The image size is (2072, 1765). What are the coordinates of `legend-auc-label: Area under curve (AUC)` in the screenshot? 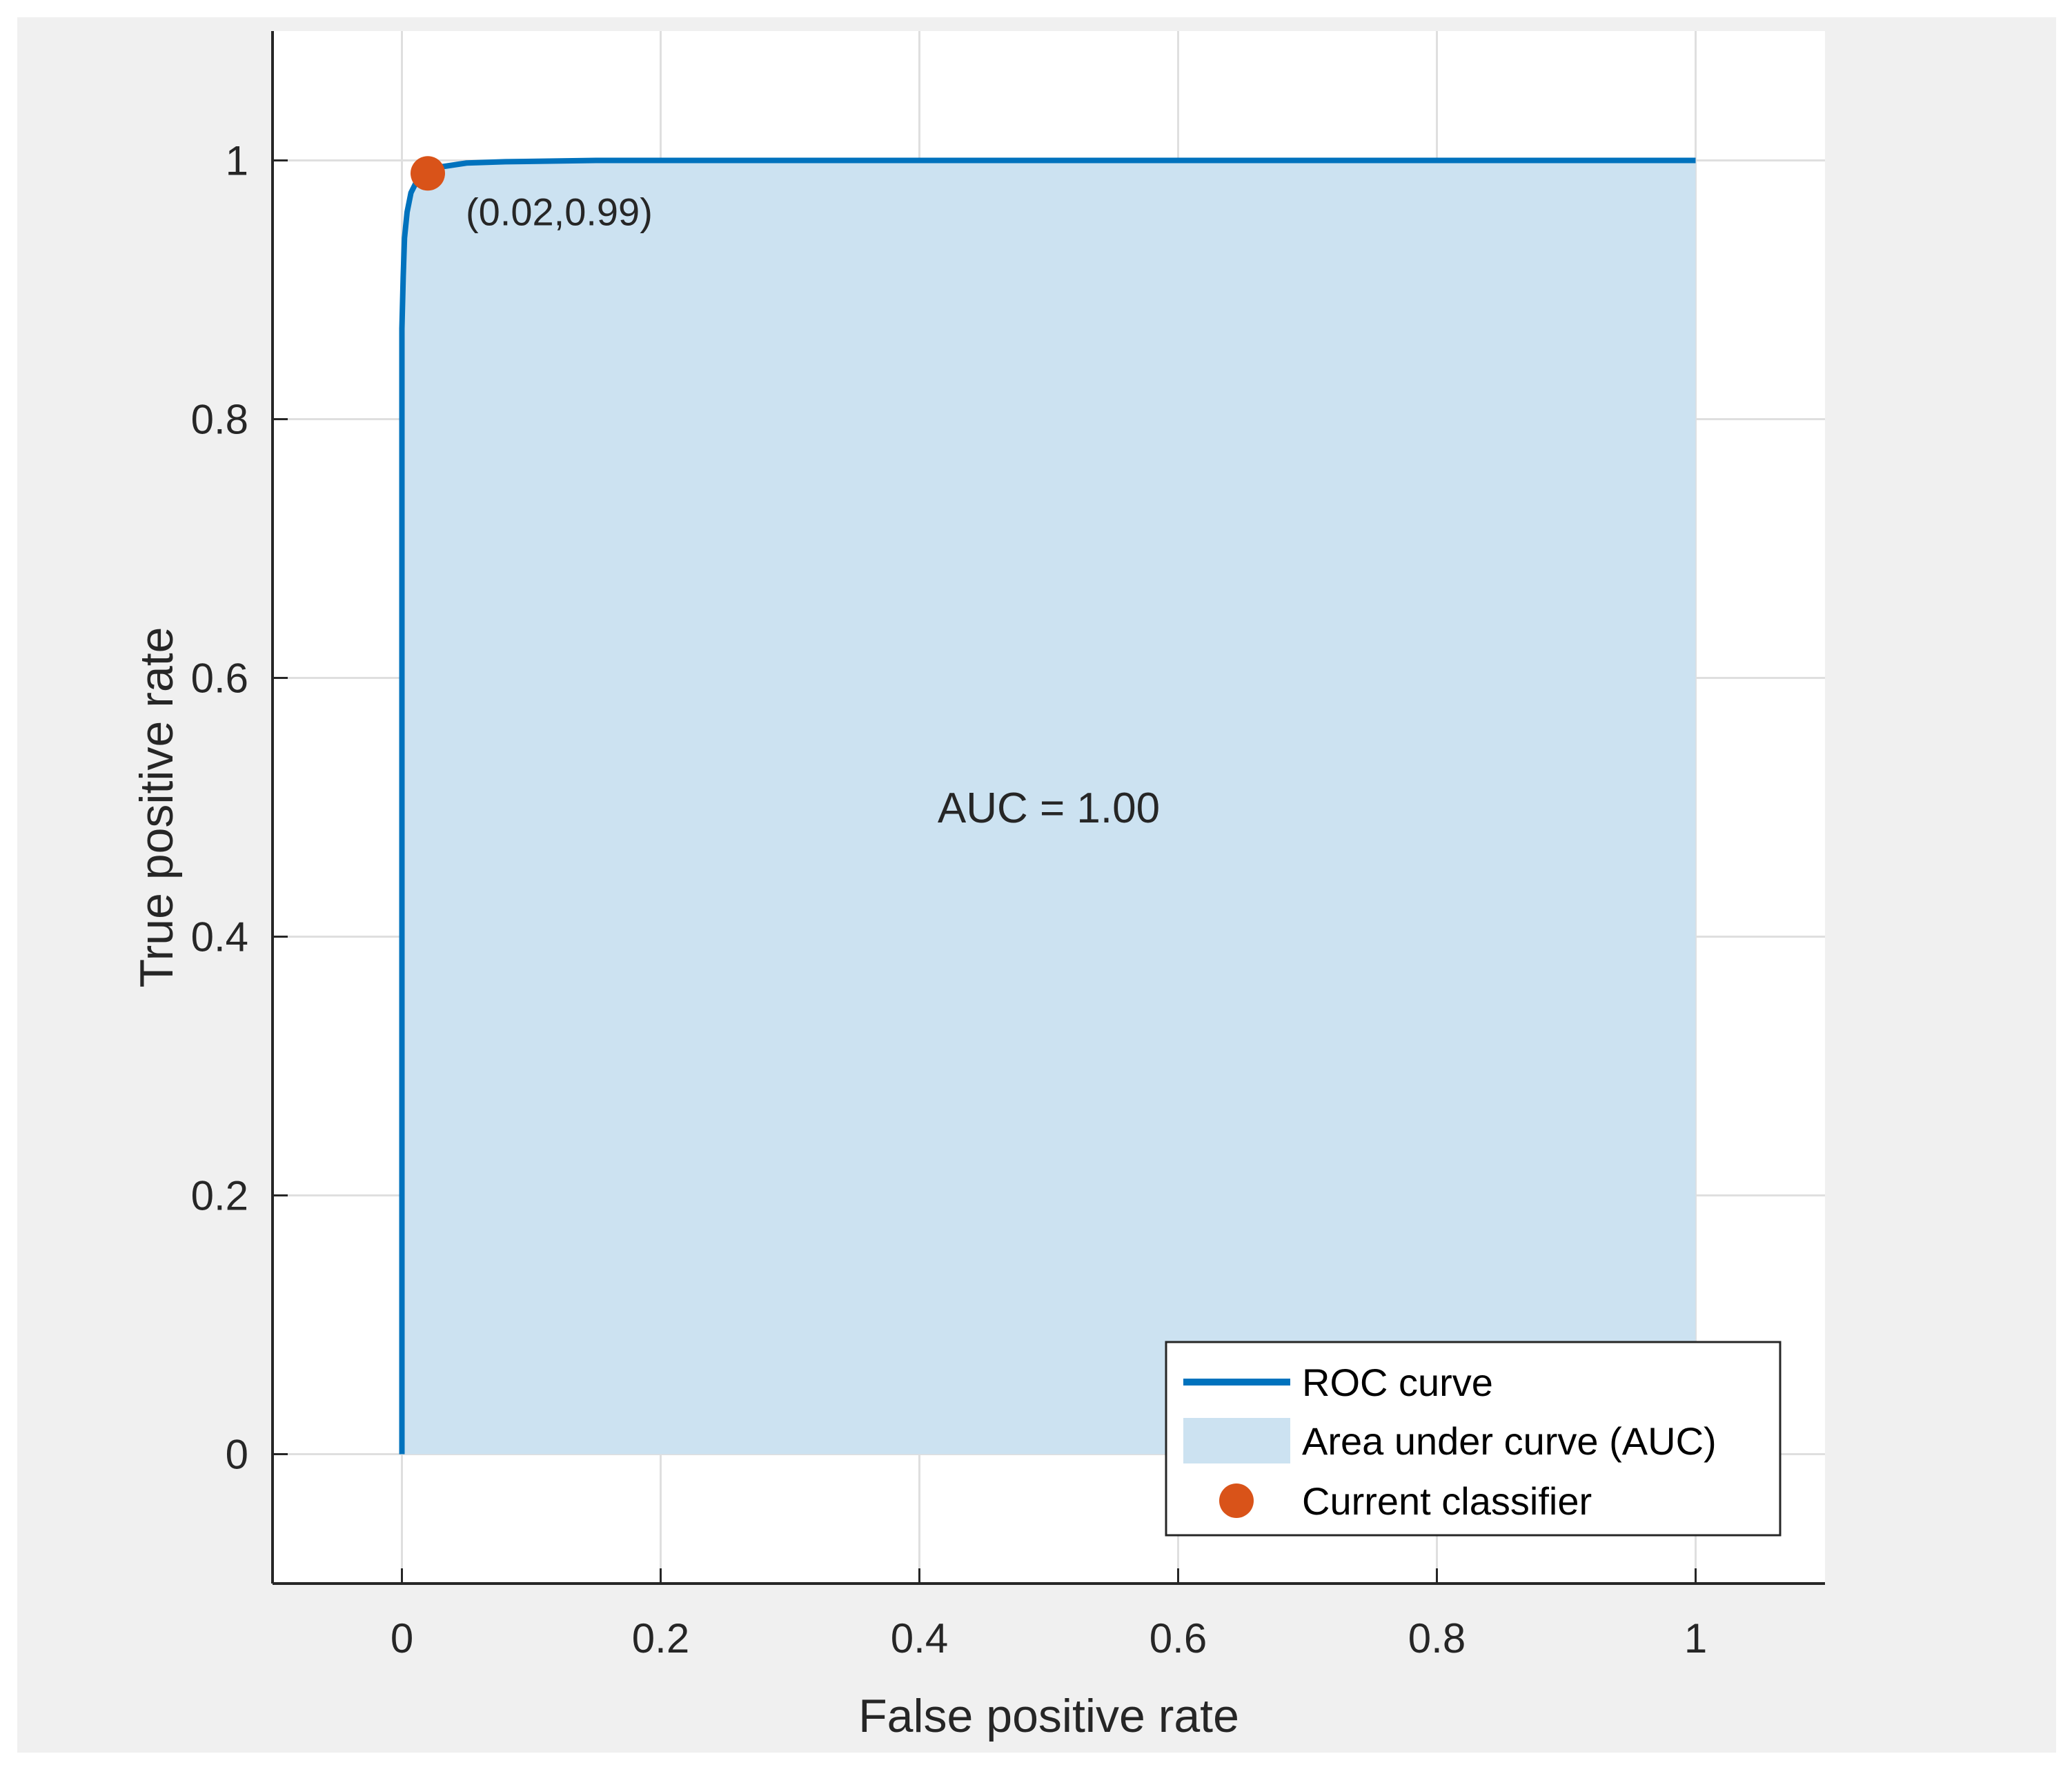 It's located at (1509, 1441).